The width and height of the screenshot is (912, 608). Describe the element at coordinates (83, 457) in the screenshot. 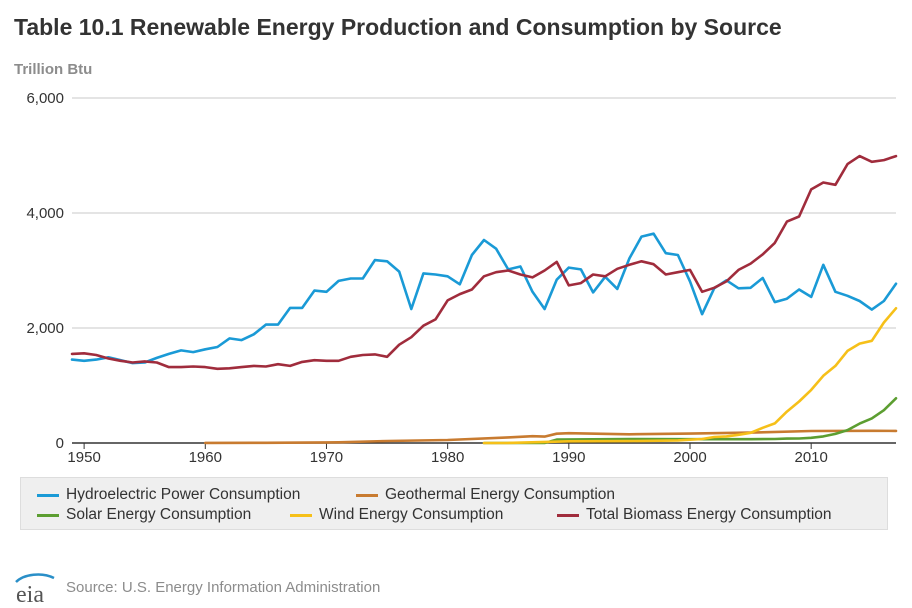

I see `x-tick-label: 1950` at that location.